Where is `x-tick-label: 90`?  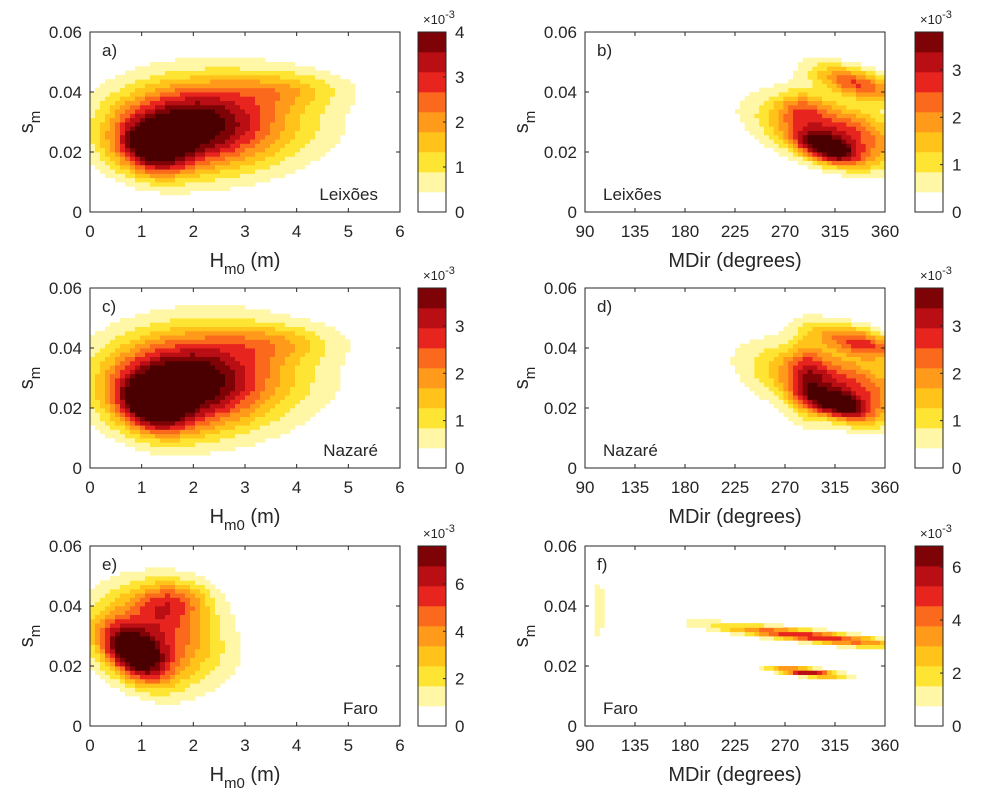
x-tick-label: 90 is located at coordinates (585, 487).